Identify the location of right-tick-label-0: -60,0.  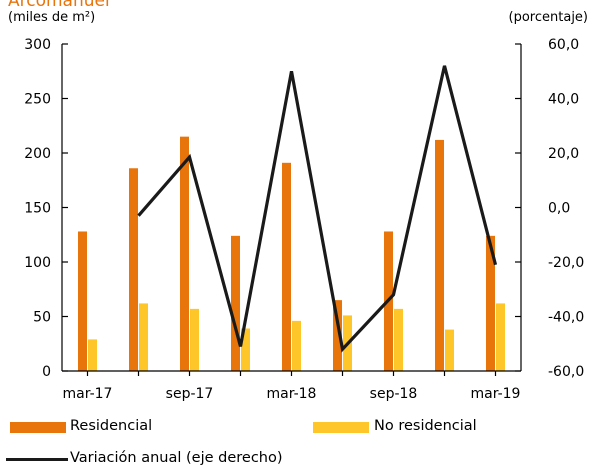
(566, 372).